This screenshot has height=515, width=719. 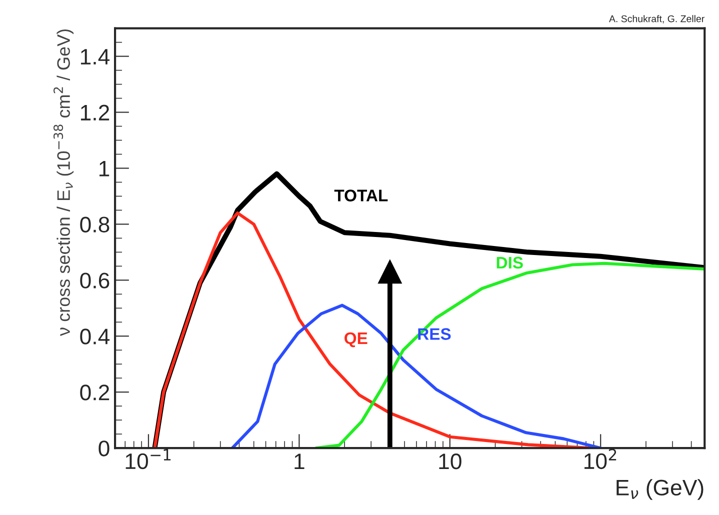 I want to click on y-tick-label: 0.2, so click(x=95, y=392).